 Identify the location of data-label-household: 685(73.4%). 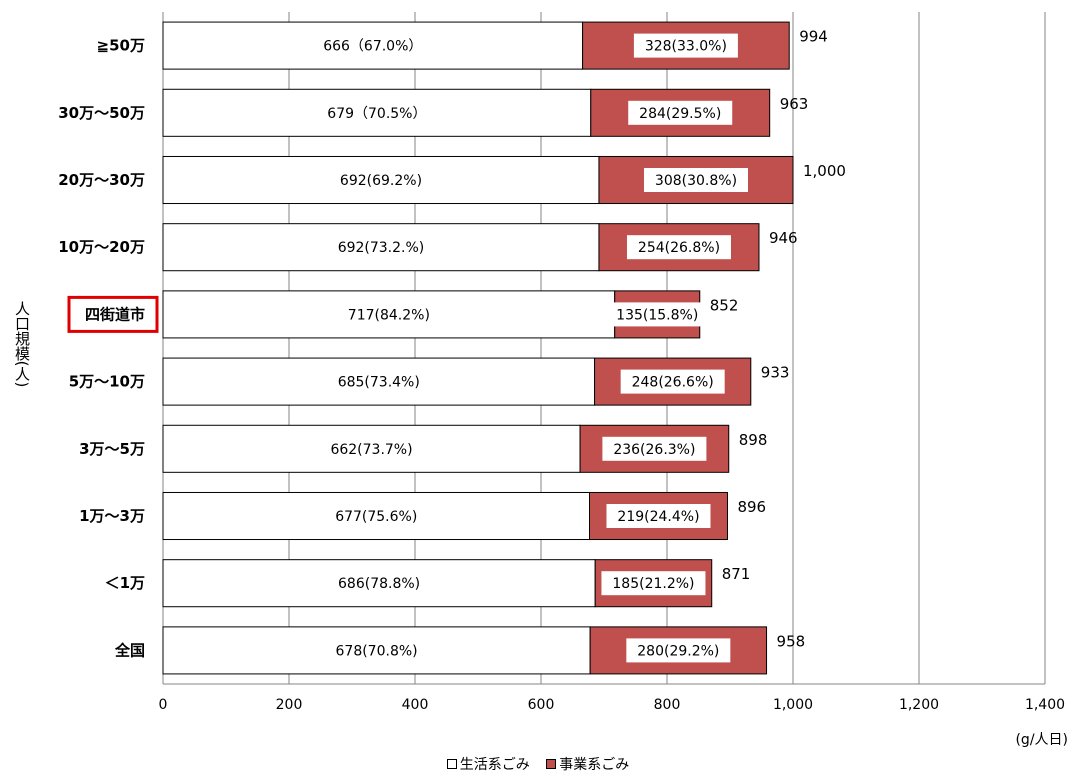
(379, 383).